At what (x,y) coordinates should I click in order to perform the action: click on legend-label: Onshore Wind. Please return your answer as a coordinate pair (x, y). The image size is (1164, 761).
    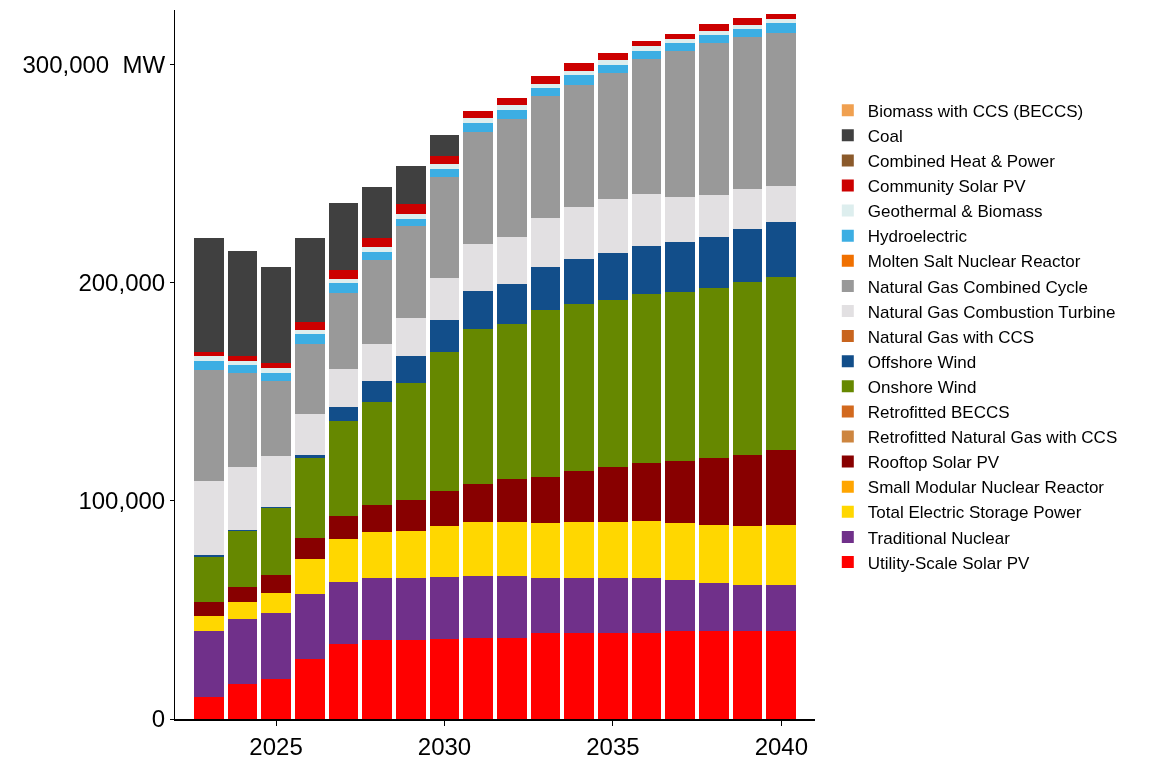
    Looking at the image, I should click on (922, 387).